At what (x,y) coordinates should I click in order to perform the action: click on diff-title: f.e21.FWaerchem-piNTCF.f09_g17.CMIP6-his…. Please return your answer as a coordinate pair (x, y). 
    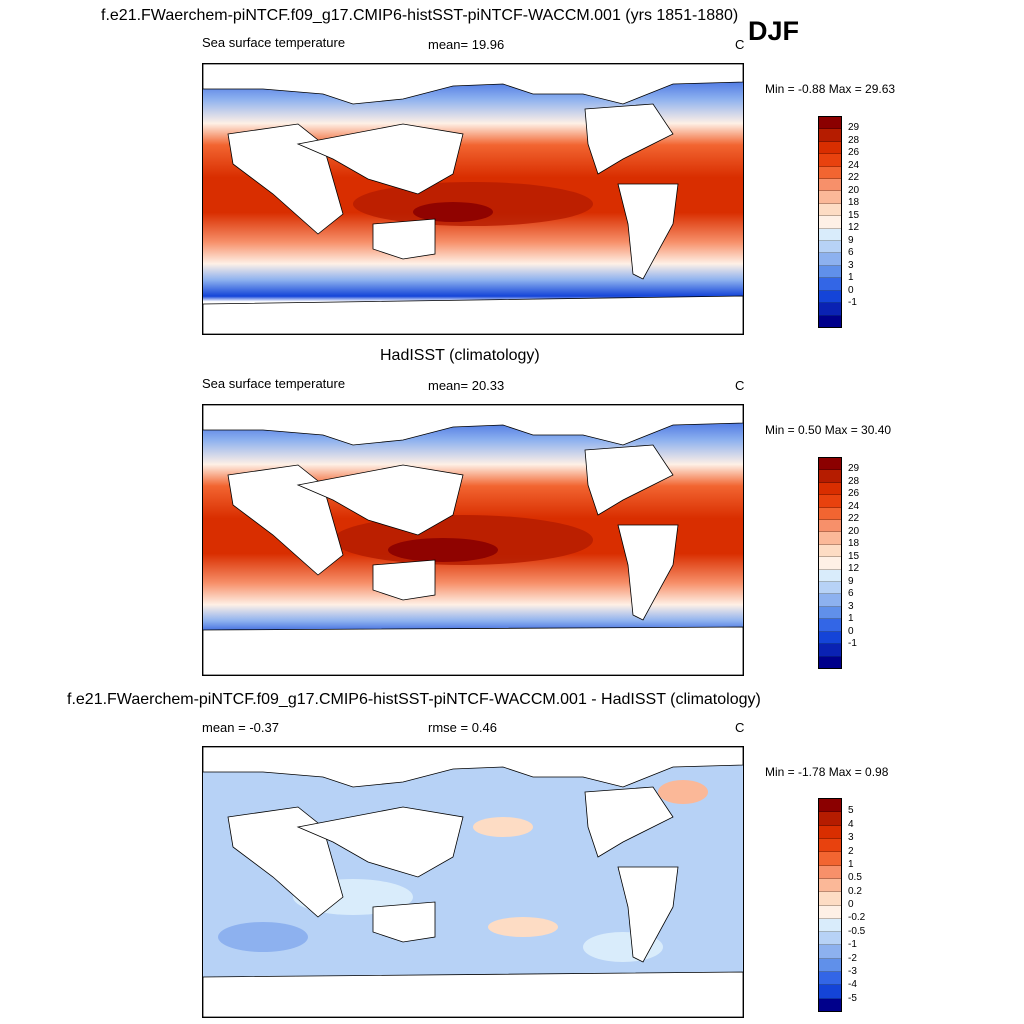
    Looking at the image, I should click on (414, 699).